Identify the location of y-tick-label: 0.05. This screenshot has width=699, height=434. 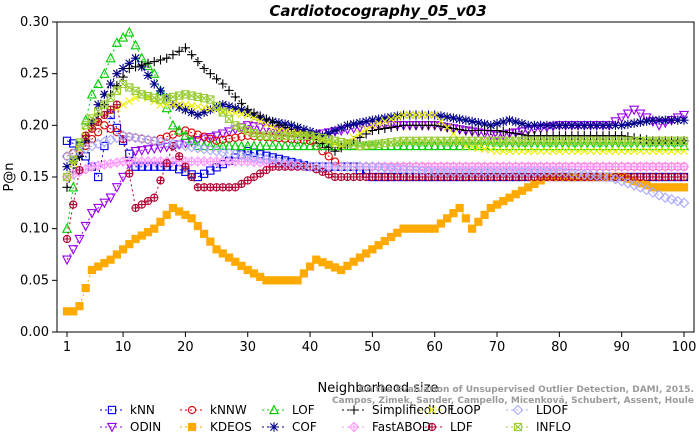
(34, 280).